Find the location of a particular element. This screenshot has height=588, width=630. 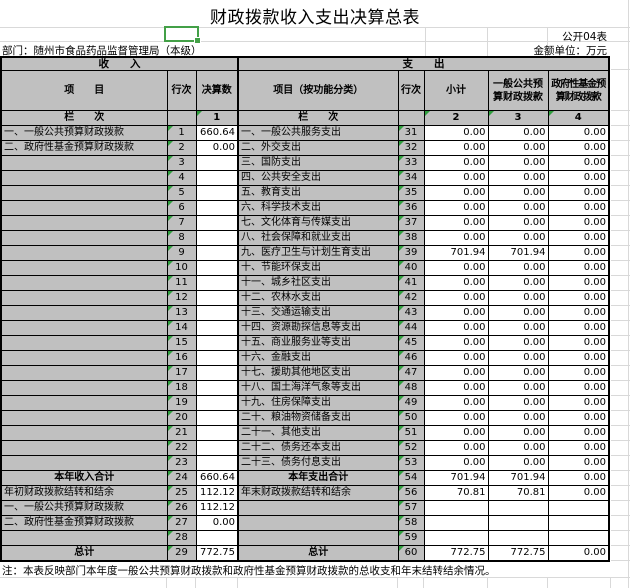

col-header-final-amount: 决算数 is located at coordinates (217, 90).